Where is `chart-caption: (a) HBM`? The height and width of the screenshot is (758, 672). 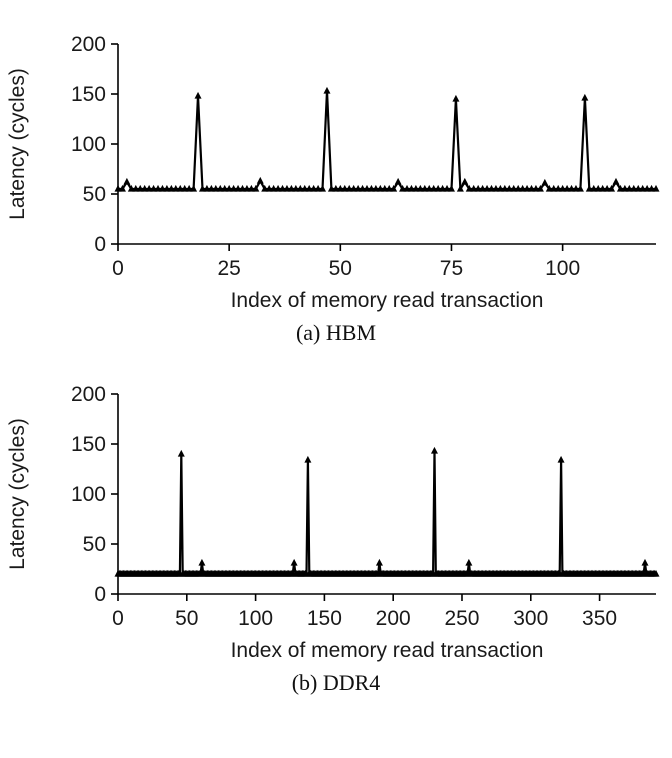
chart-caption: (a) HBM is located at coordinates (336, 332).